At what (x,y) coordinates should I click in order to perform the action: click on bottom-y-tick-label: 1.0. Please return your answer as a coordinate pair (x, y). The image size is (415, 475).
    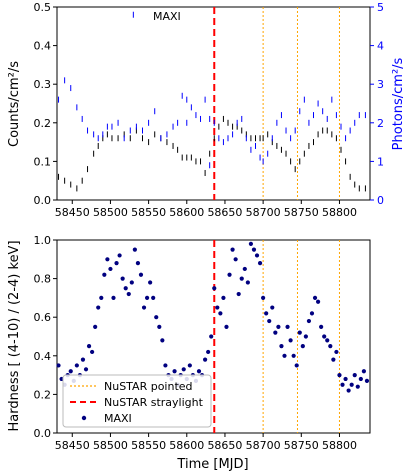
    Looking at the image, I should click on (43, 240).